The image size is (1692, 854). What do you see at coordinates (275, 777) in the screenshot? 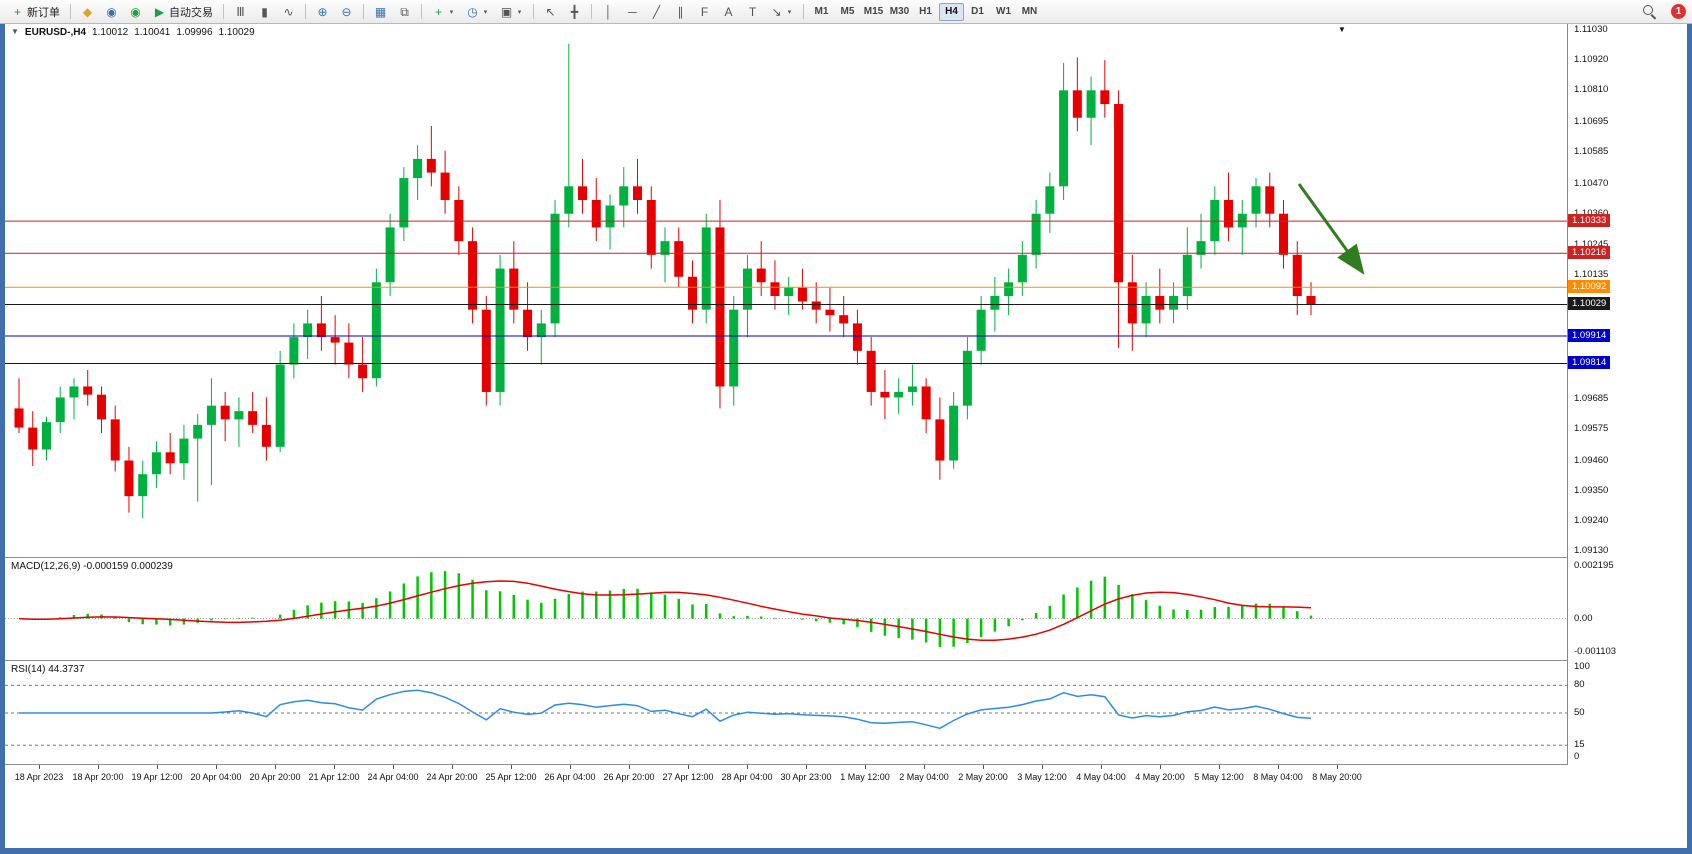
I see `time-label: 20 Apr 20:00` at bounding box center [275, 777].